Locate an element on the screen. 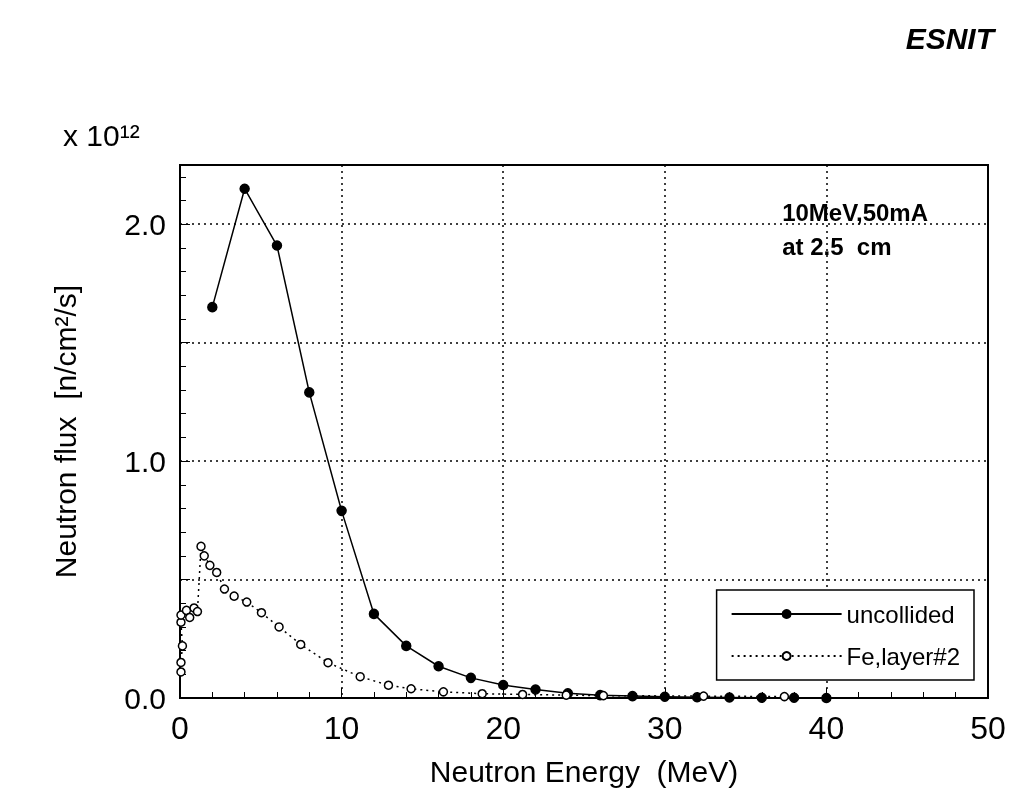 The image size is (1027, 807). y-tick-label: 0.0 is located at coordinates (145, 698).